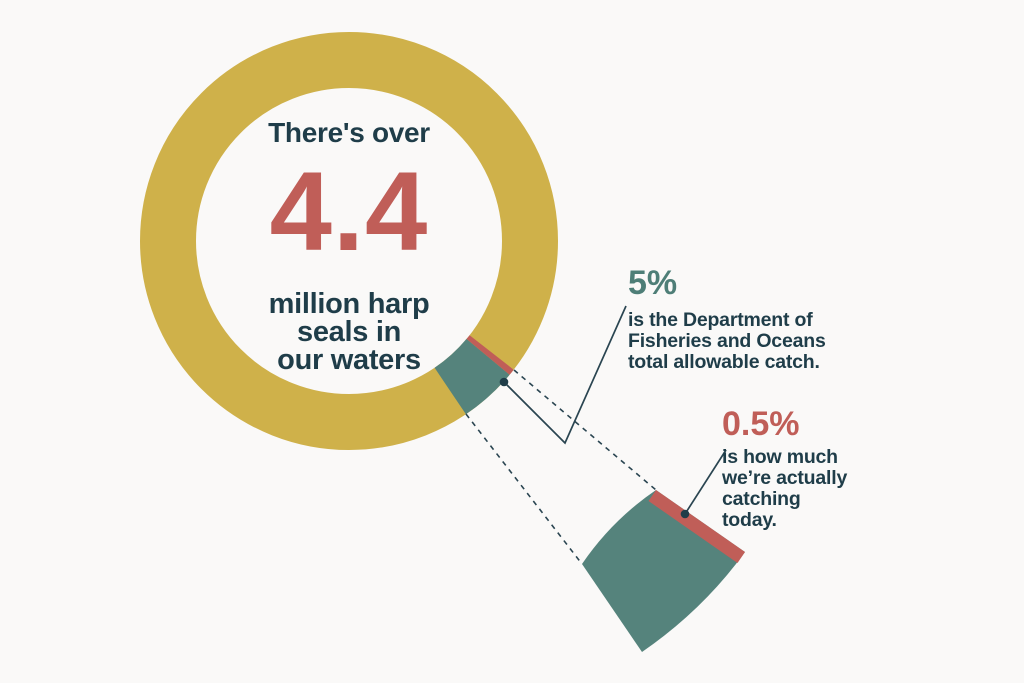 The image size is (1024, 683). I want to click on caption-line-1: million harp, so click(349, 304).